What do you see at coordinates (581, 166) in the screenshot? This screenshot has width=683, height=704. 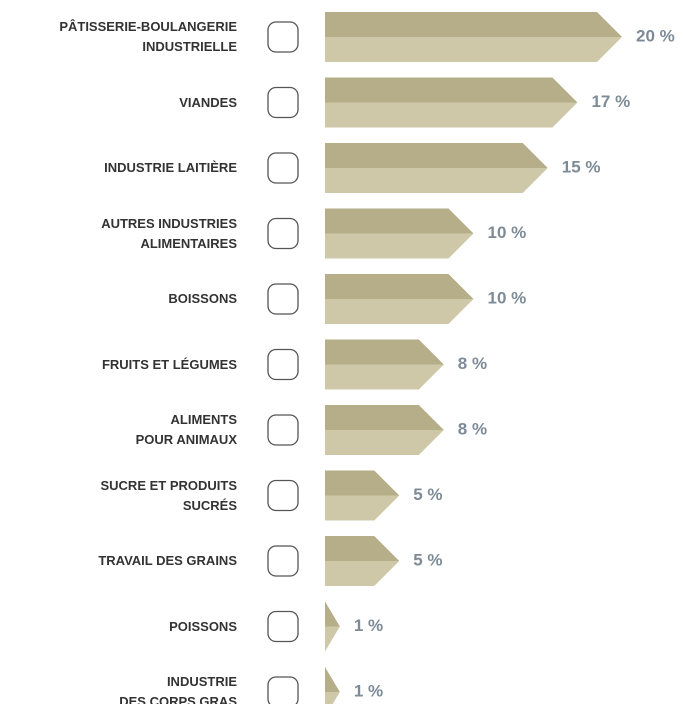 I see `value-label: 15 %` at bounding box center [581, 166].